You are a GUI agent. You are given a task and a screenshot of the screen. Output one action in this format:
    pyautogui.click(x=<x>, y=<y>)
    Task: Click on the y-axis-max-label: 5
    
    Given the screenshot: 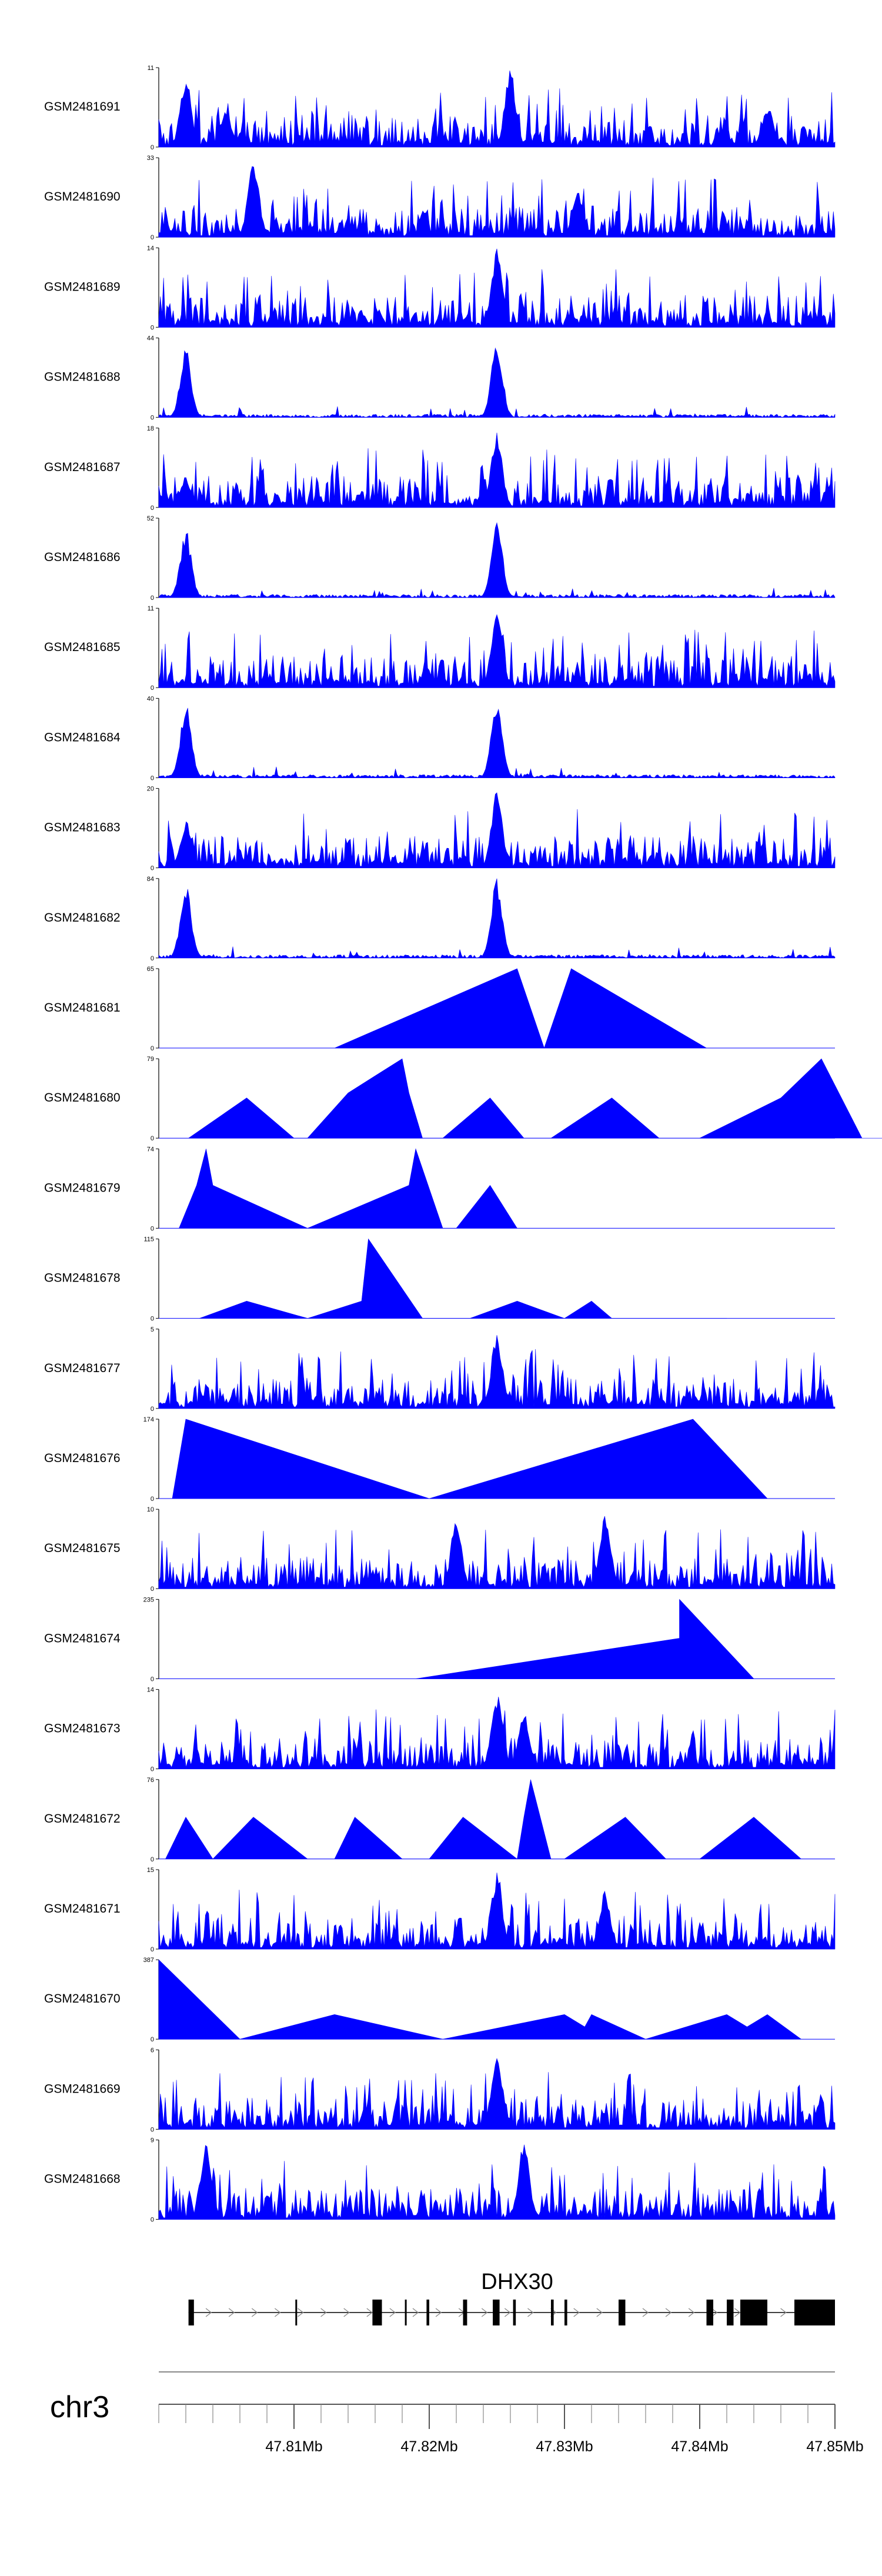 What is the action you would take?
    pyautogui.click(x=152, y=1329)
    